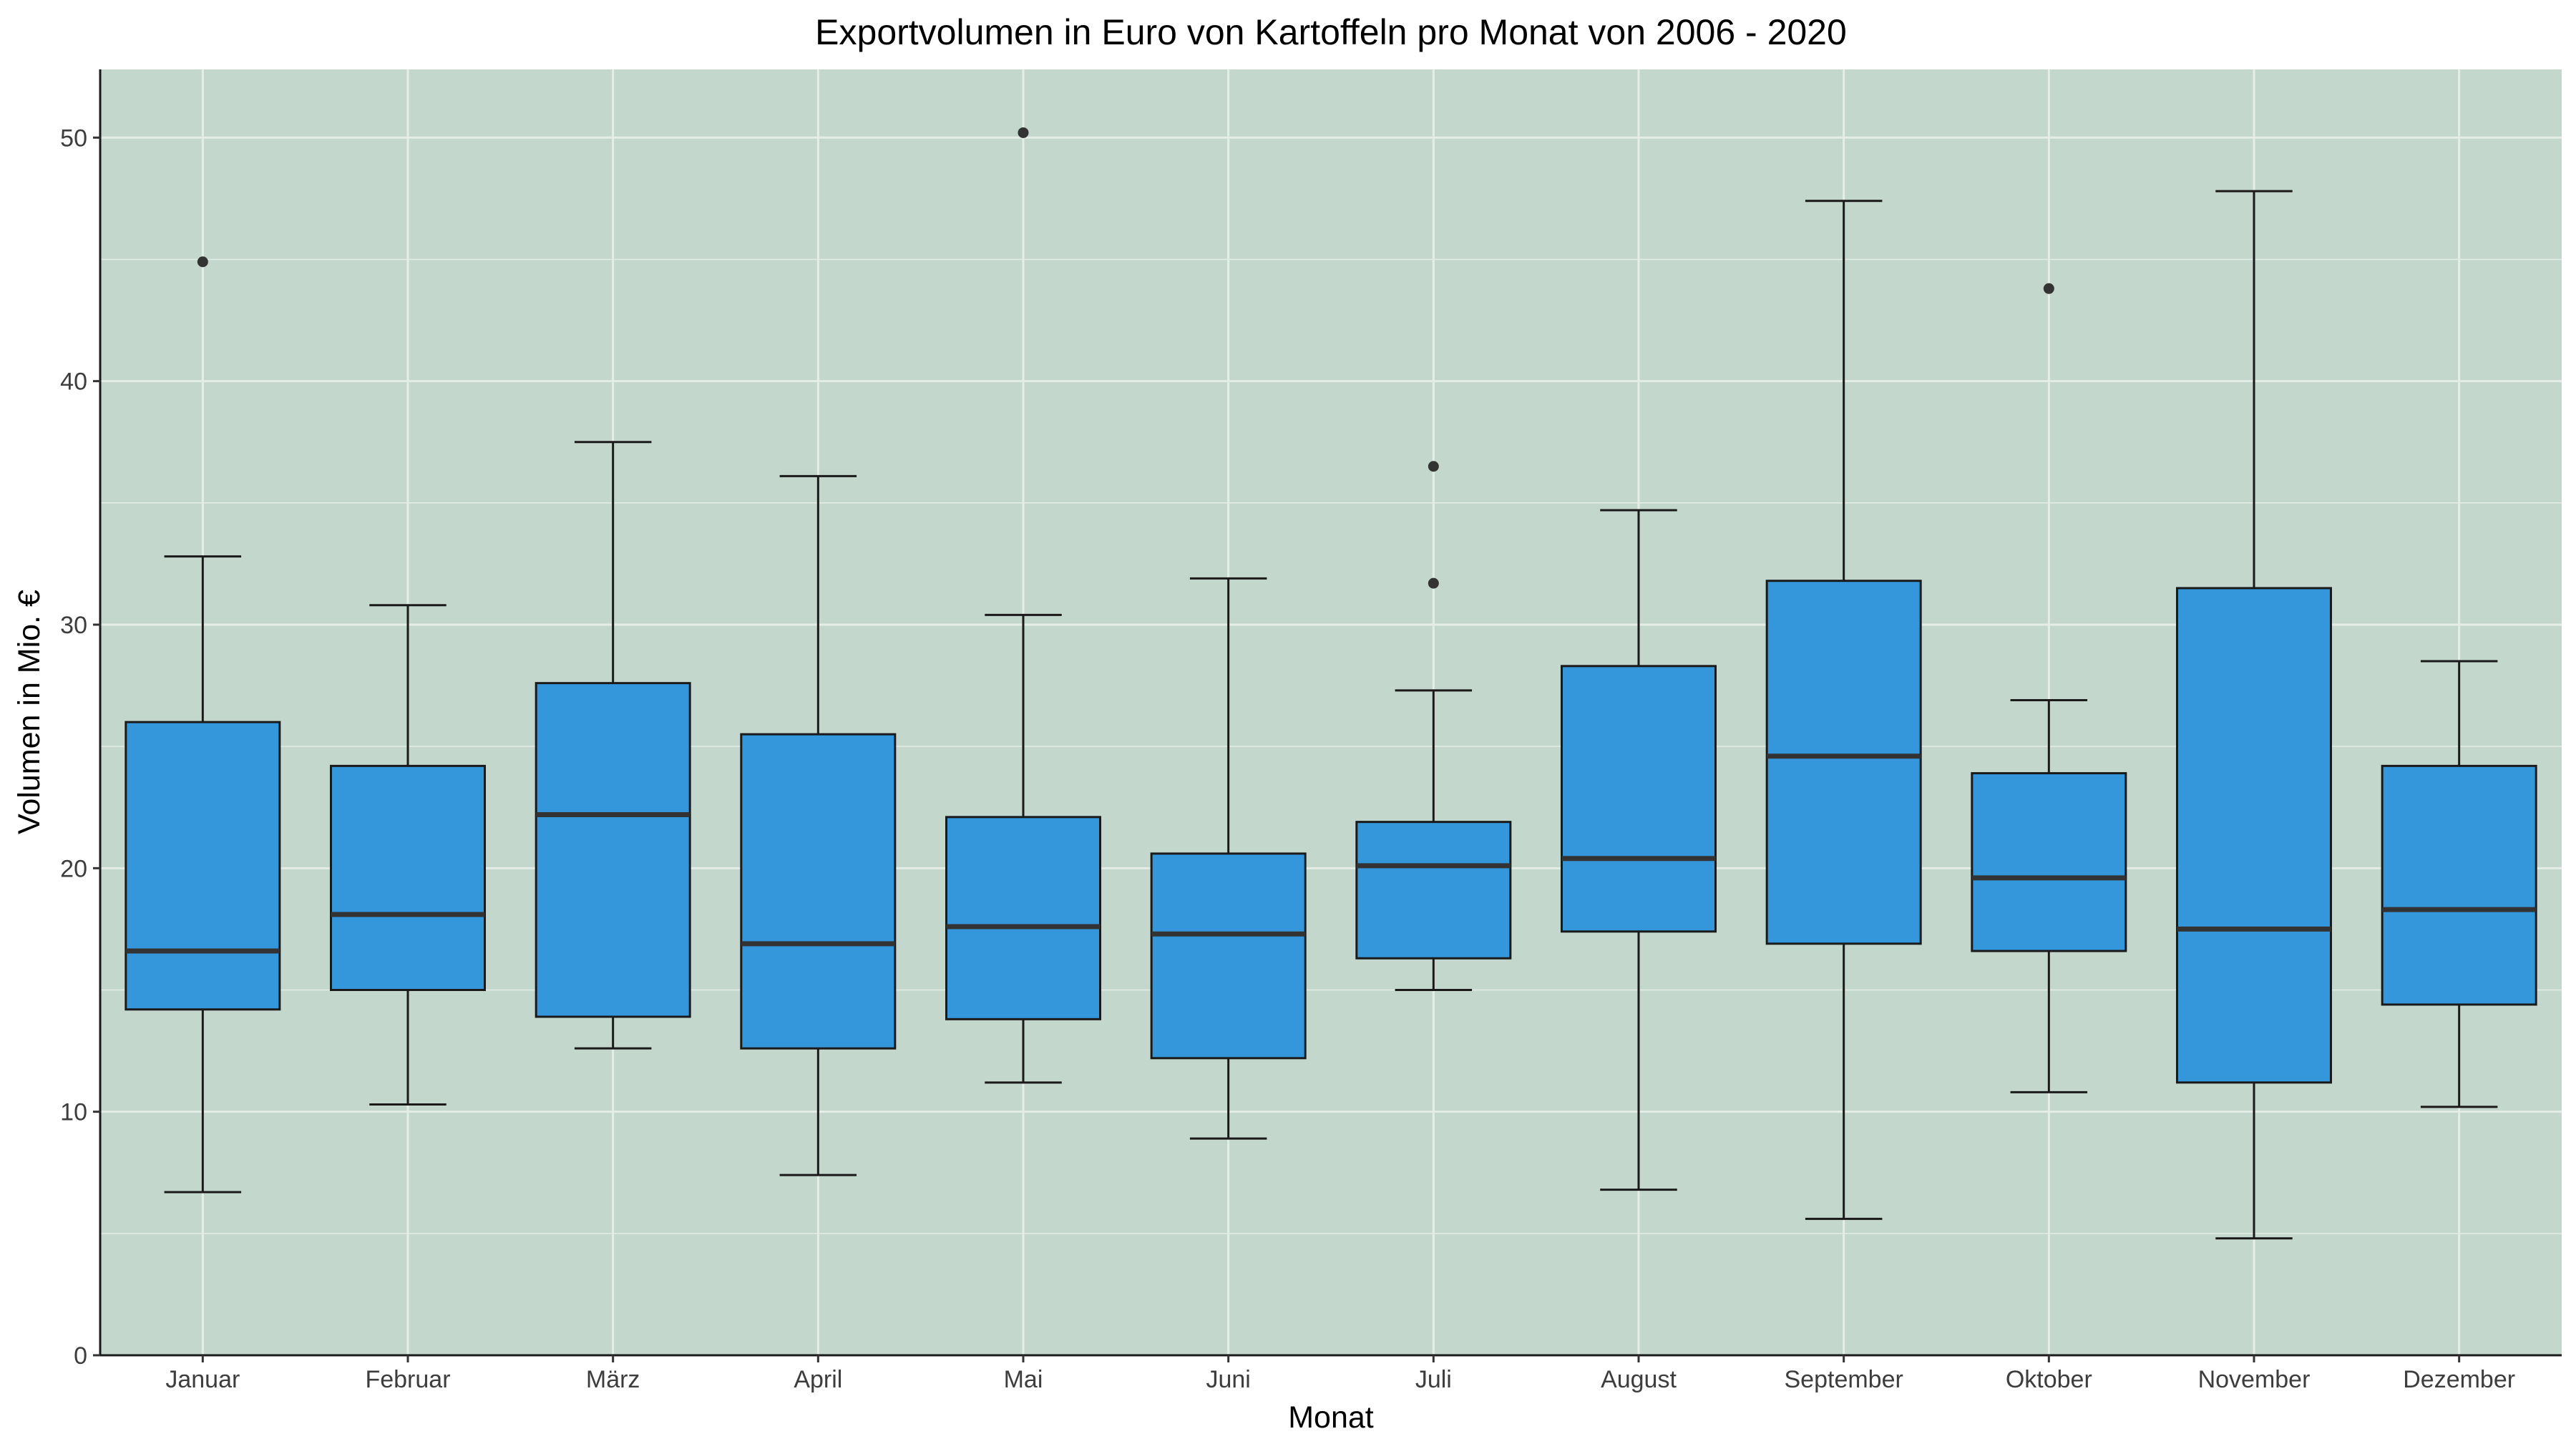 This screenshot has width=2576, height=1449. What do you see at coordinates (73, 868) in the screenshot?
I see `y-tick-label: 20` at bounding box center [73, 868].